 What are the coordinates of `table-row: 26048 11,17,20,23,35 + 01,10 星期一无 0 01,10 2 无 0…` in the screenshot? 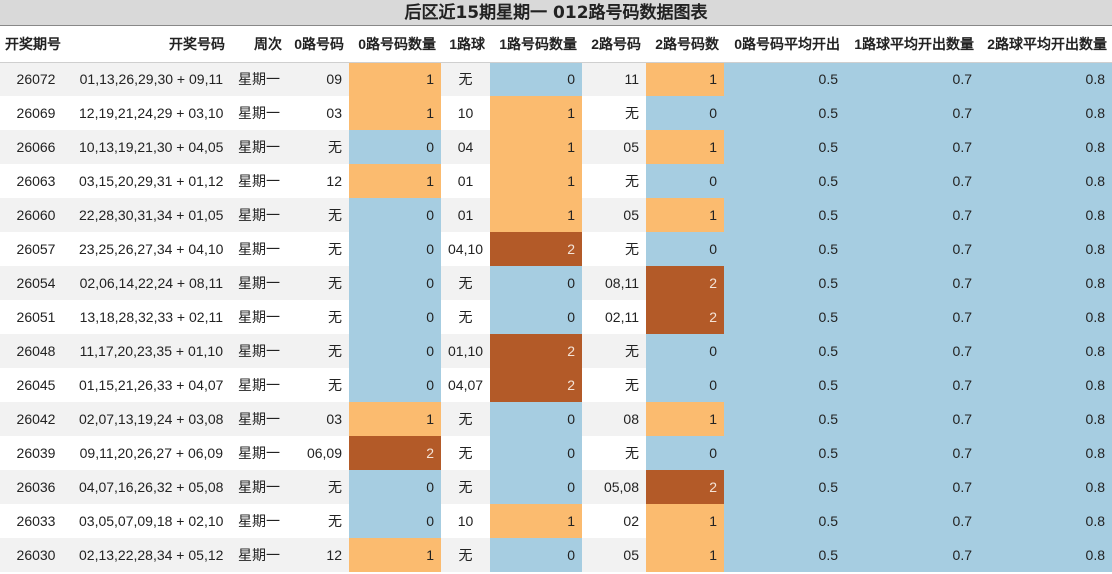 It's located at (556, 351).